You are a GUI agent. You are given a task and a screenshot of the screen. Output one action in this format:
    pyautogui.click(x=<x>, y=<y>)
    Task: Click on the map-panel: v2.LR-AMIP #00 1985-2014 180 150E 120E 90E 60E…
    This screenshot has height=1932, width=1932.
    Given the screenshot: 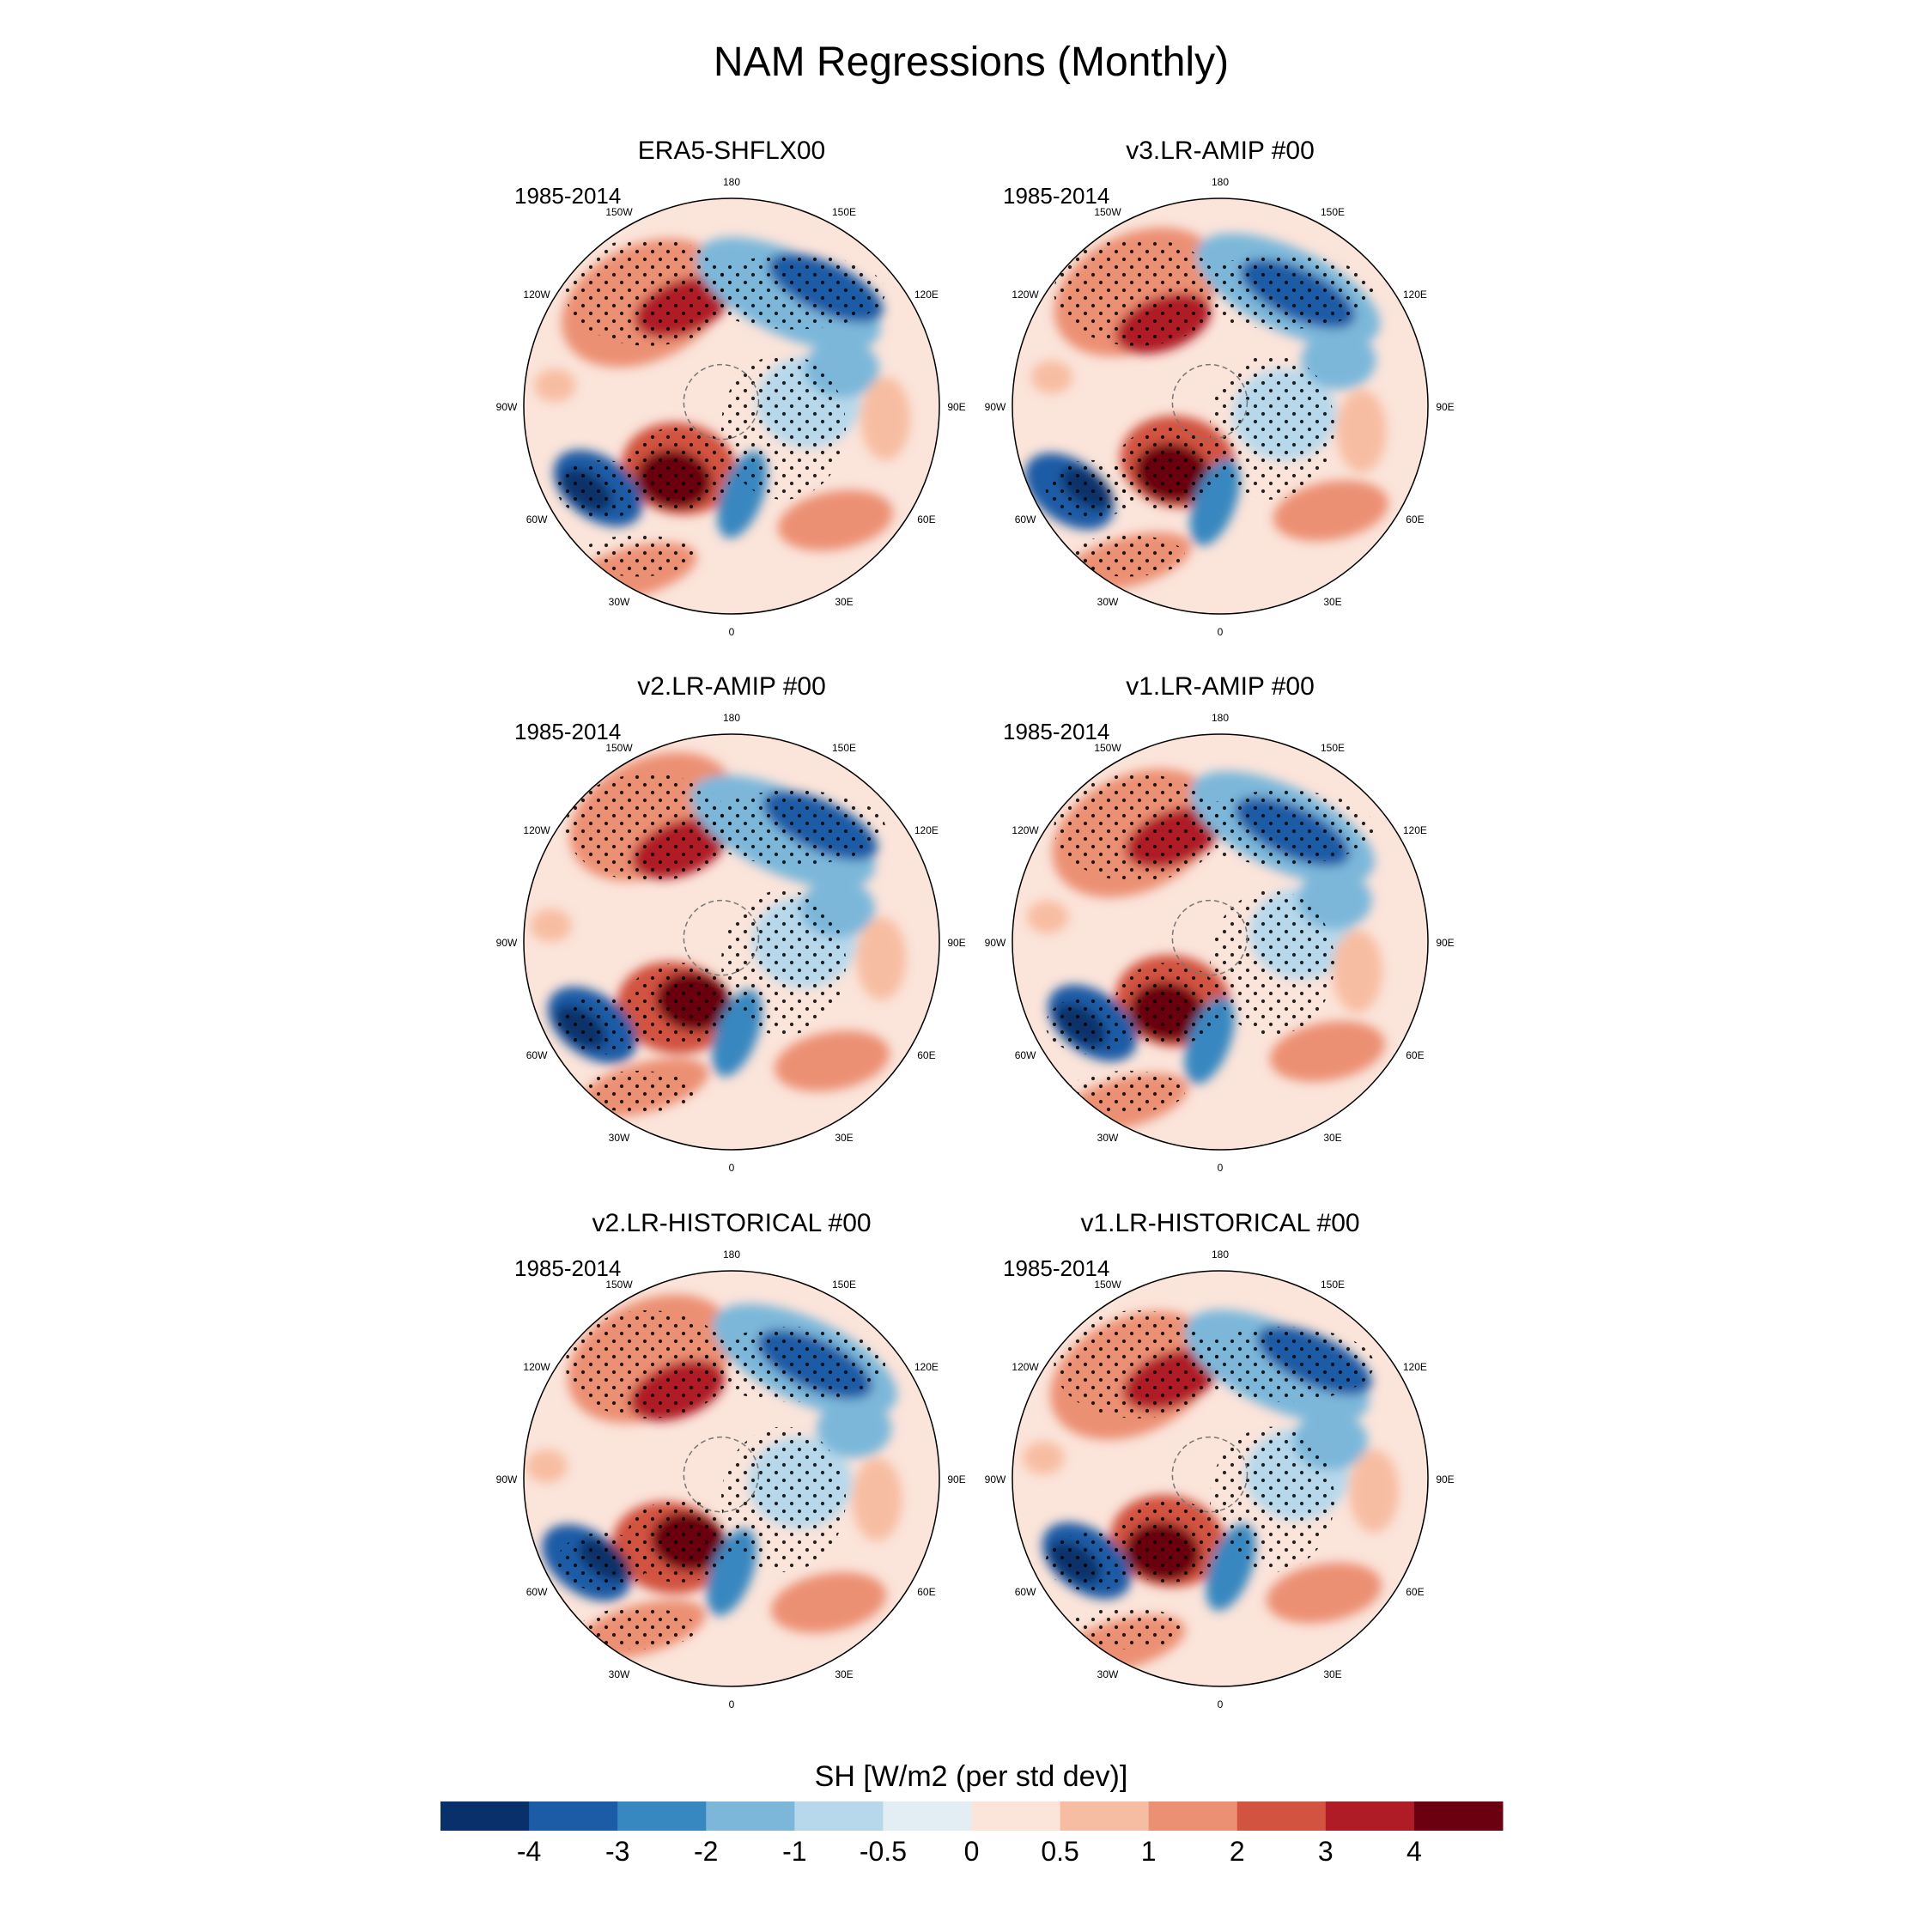 What is the action you would take?
    pyautogui.click(x=731, y=923)
    